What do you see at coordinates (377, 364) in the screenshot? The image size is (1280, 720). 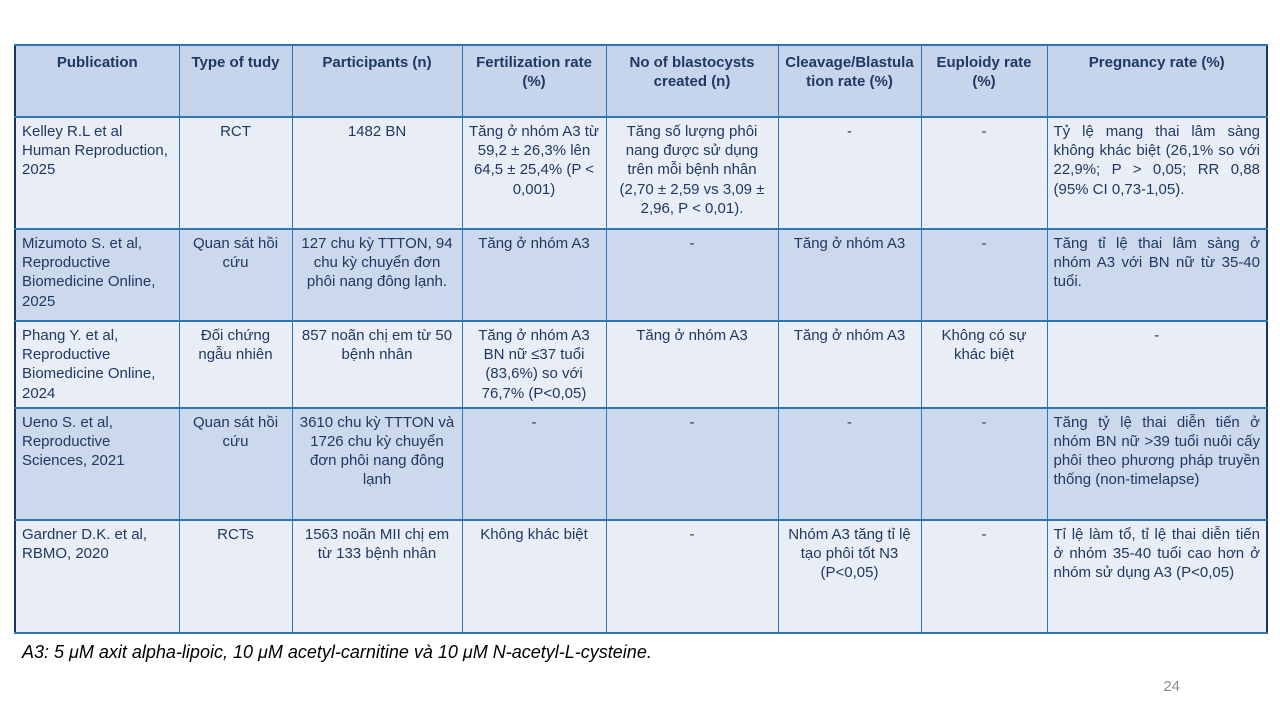 I see `cell-participants: 857 noãn chị em từ 50 bệnh nhân` at bounding box center [377, 364].